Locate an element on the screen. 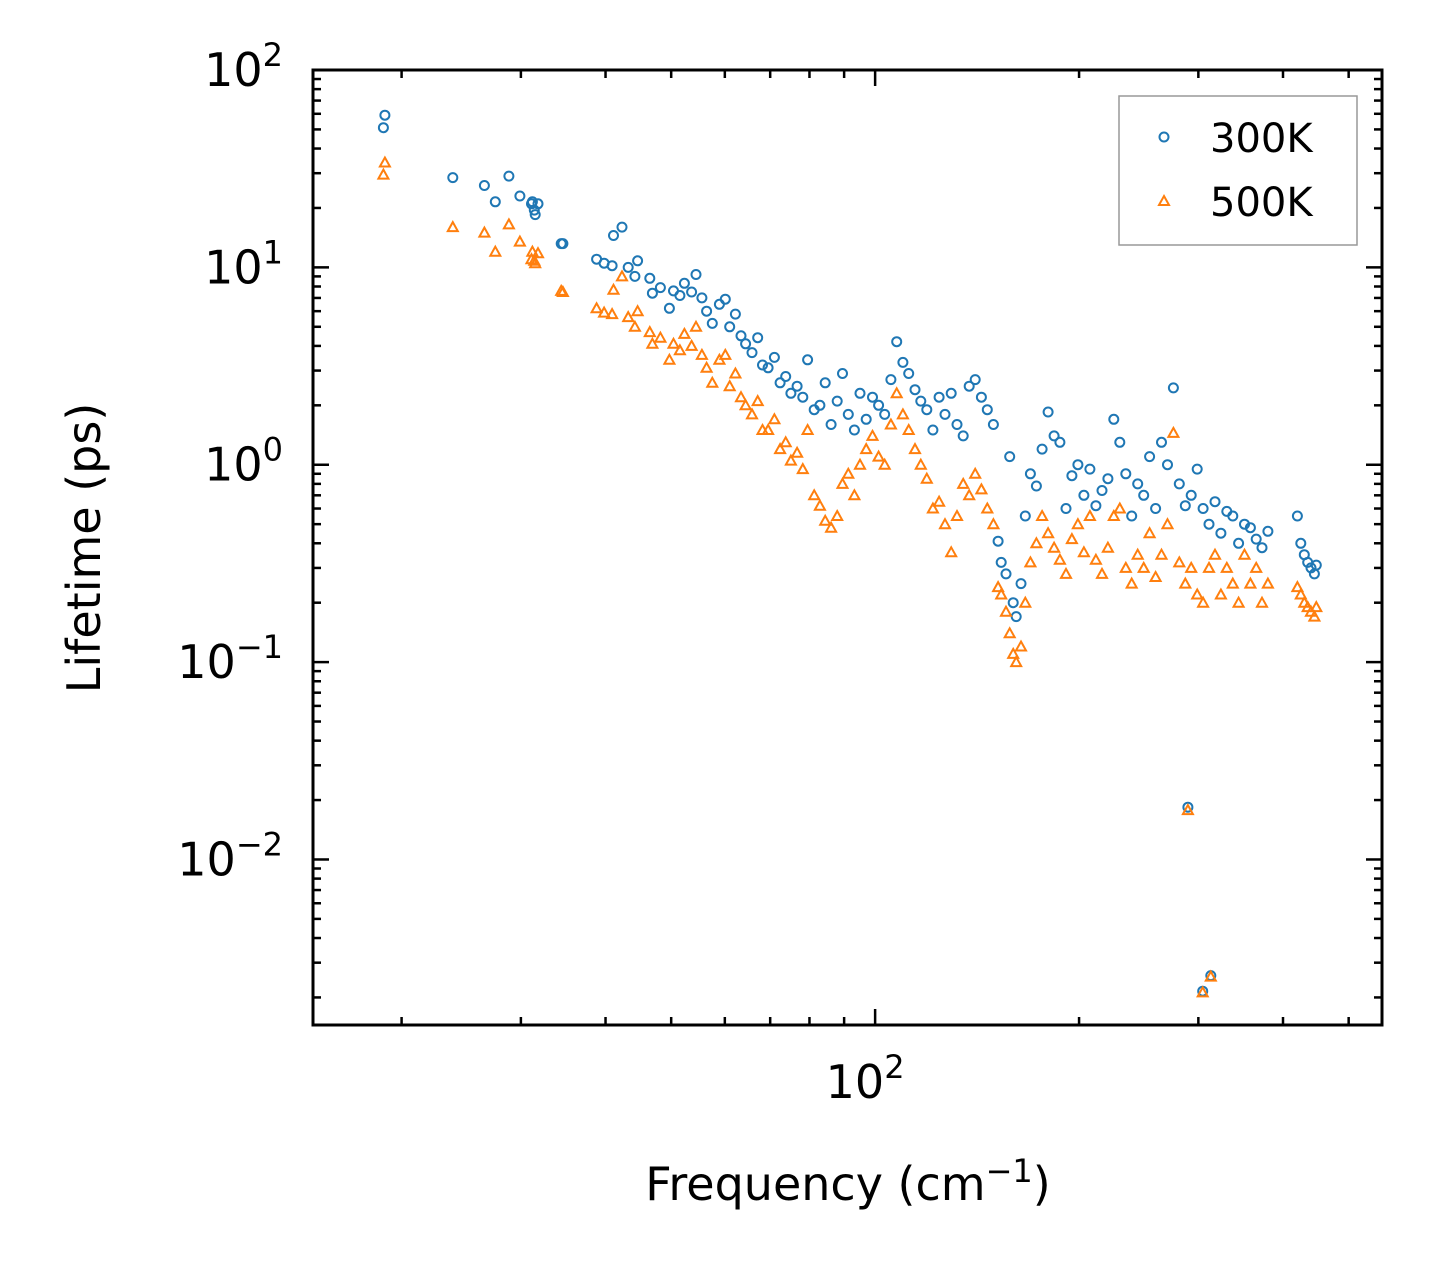 This screenshot has width=1442, height=1276. y-tick-labels: 102 101 100 10−1 10−2 is located at coordinates (230, 461).